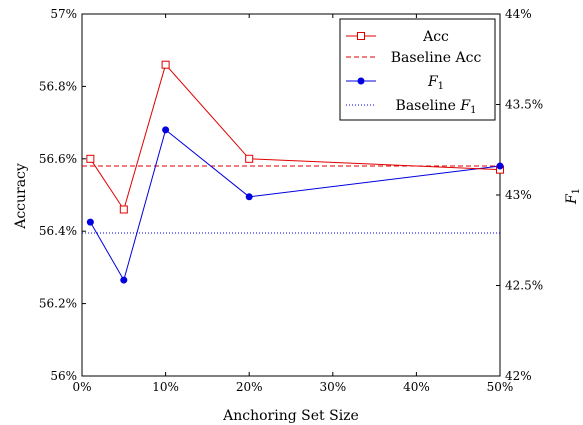 The image size is (583, 425). Describe the element at coordinates (436, 58) in the screenshot. I see `legend-baseline-acc-label: Baseline Acc` at that location.